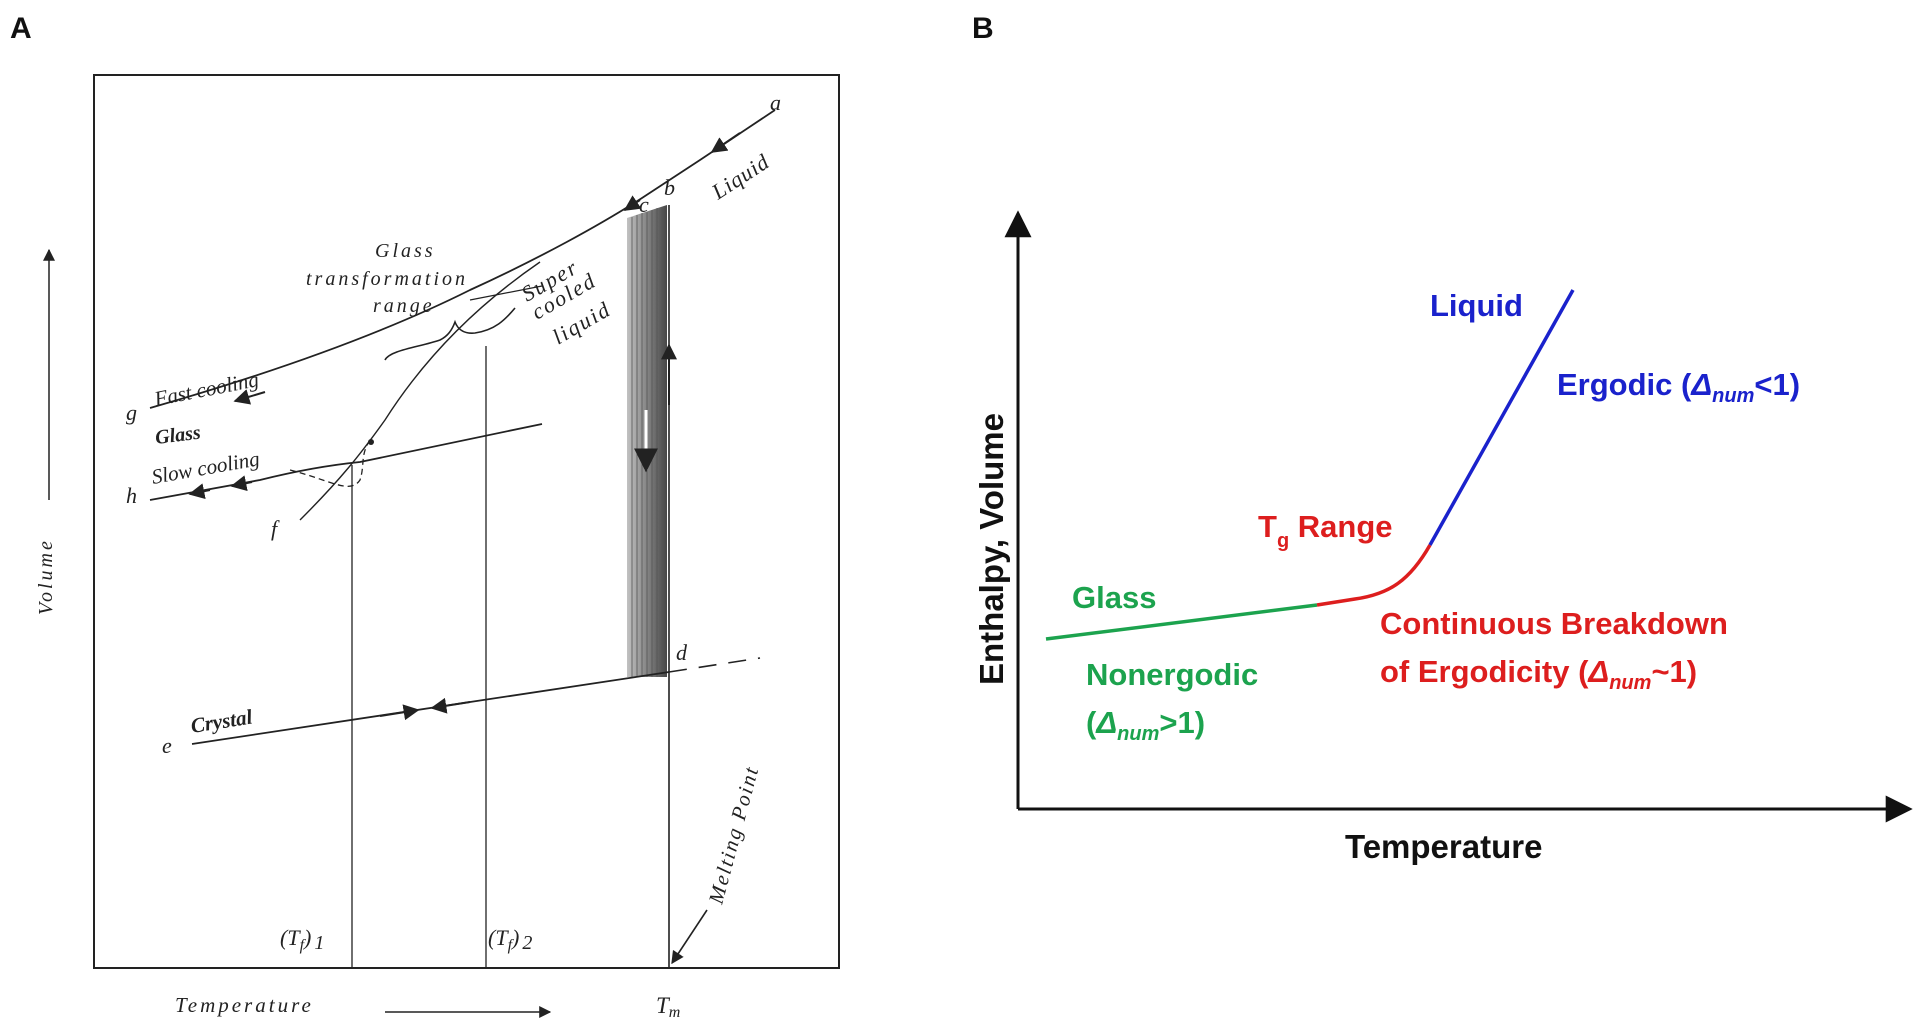 This screenshot has height=1029, width=1921. Describe the element at coordinates (506, 293) in the screenshot. I see `fast-glass-extension` at that location.